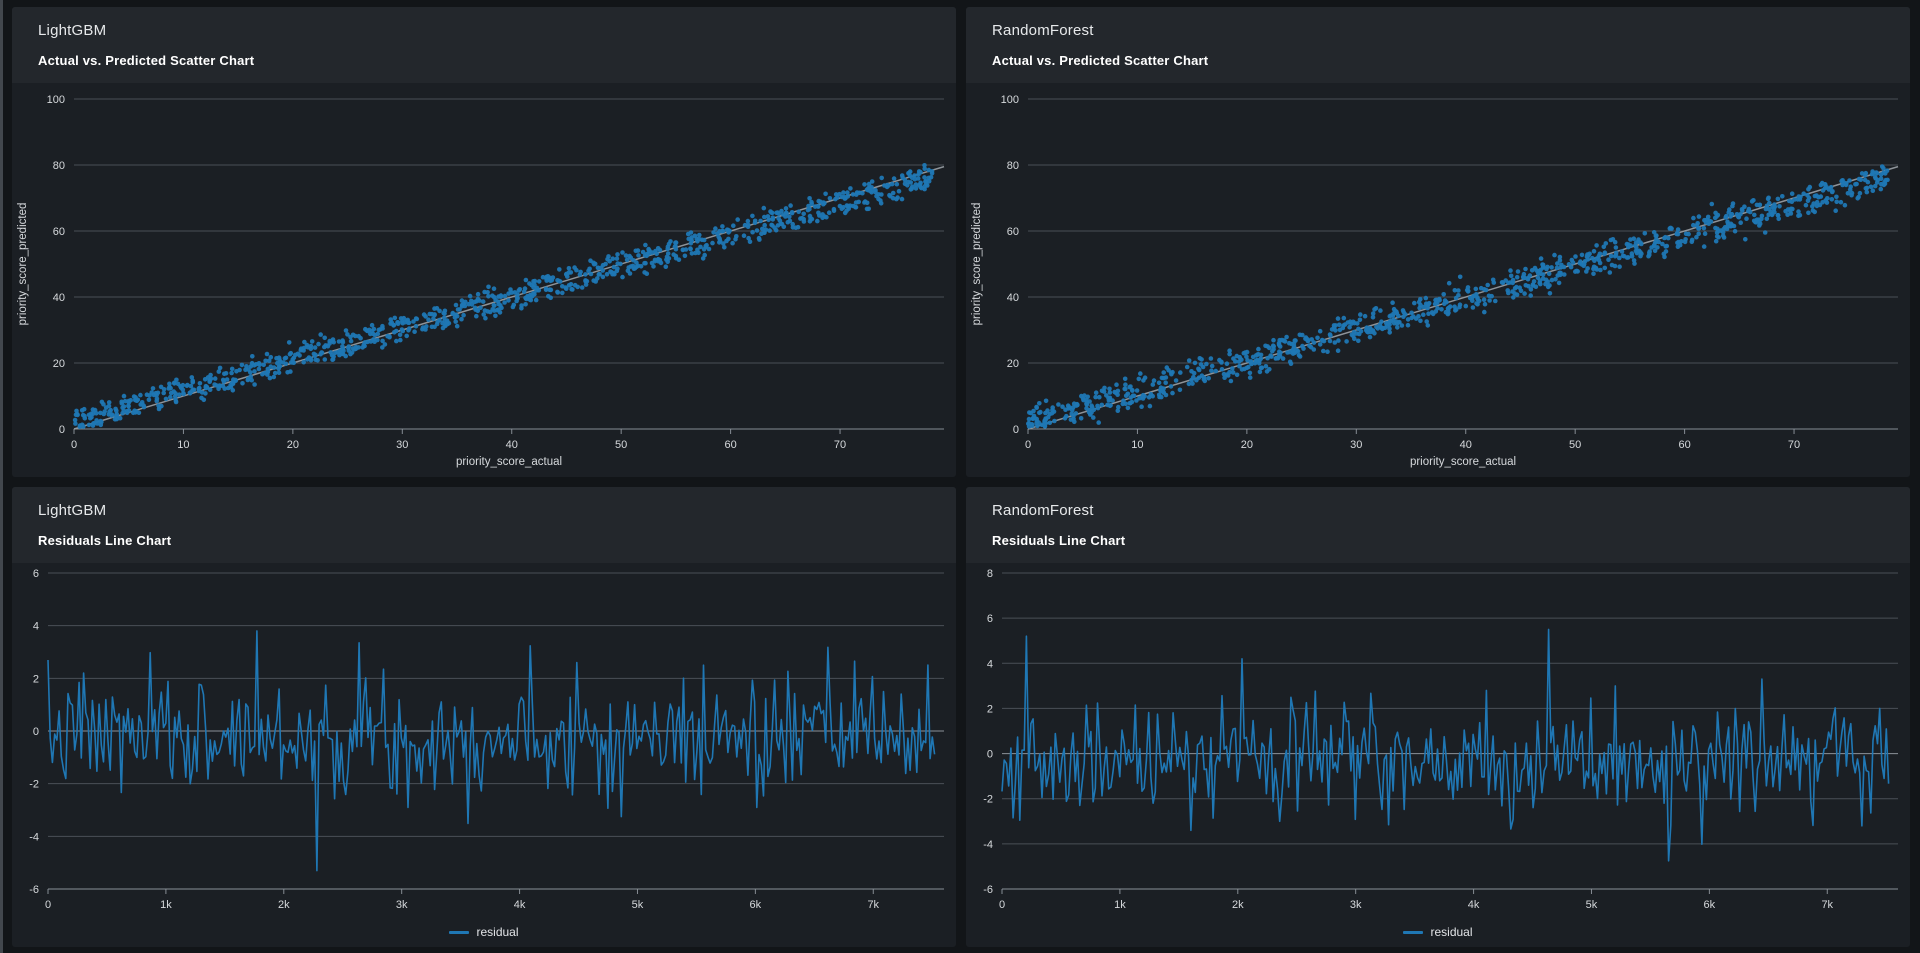 Image resolution: width=1920 pixels, height=953 pixels. What do you see at coordinates (990, 574) in the screenshot?
I see `svg-text: 8` at bounding box center [990, 574].